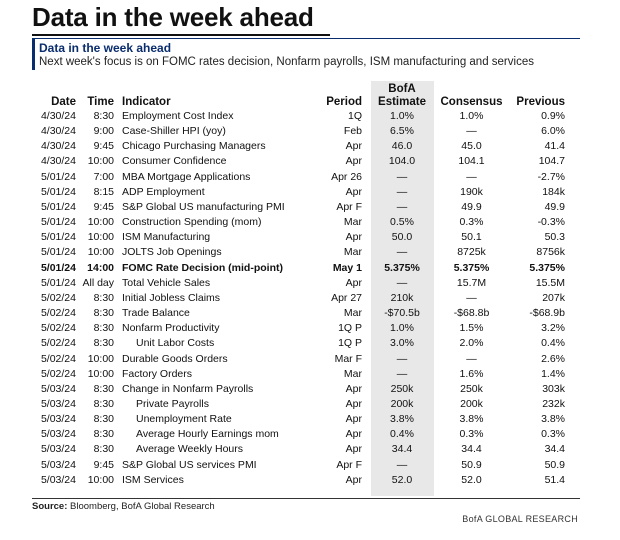 This screenshot has width=620, height=540. I want to click on cell-indicator: Chicago Purchasing Managers, so click(194, 146).